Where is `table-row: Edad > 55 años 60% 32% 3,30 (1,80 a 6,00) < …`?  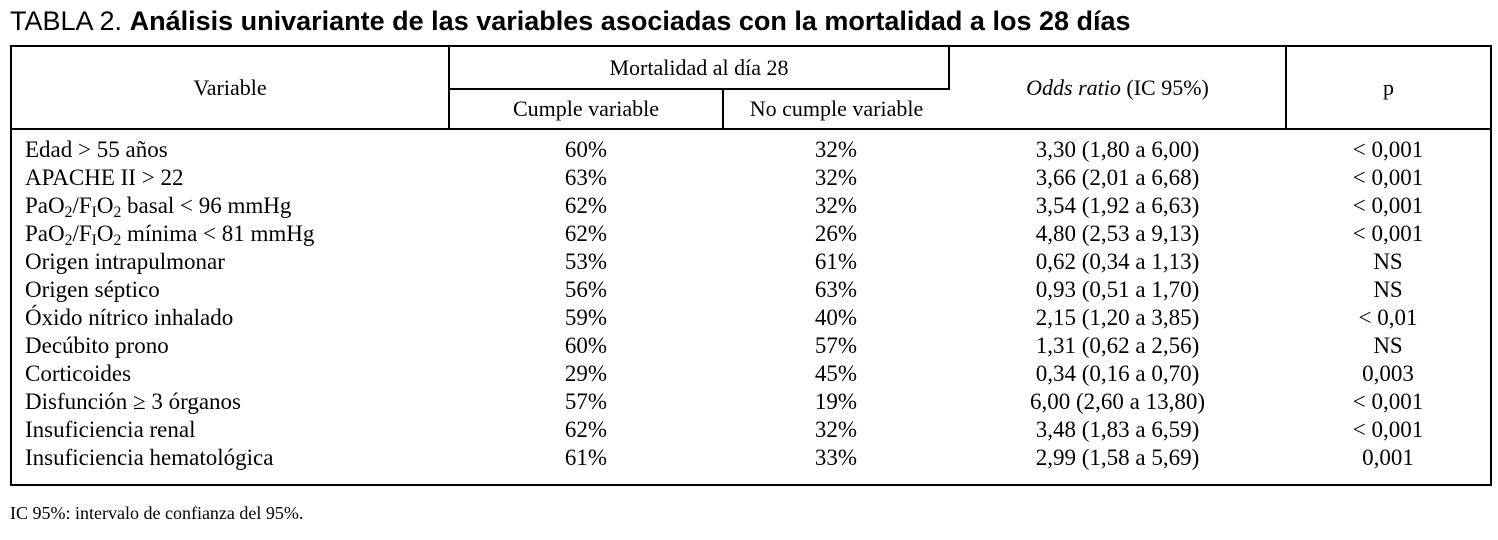
table-row: Edad > 55 años 60% 32% 3,30 (1,80 a 6,00) < … is located at coordinates (751, 146).